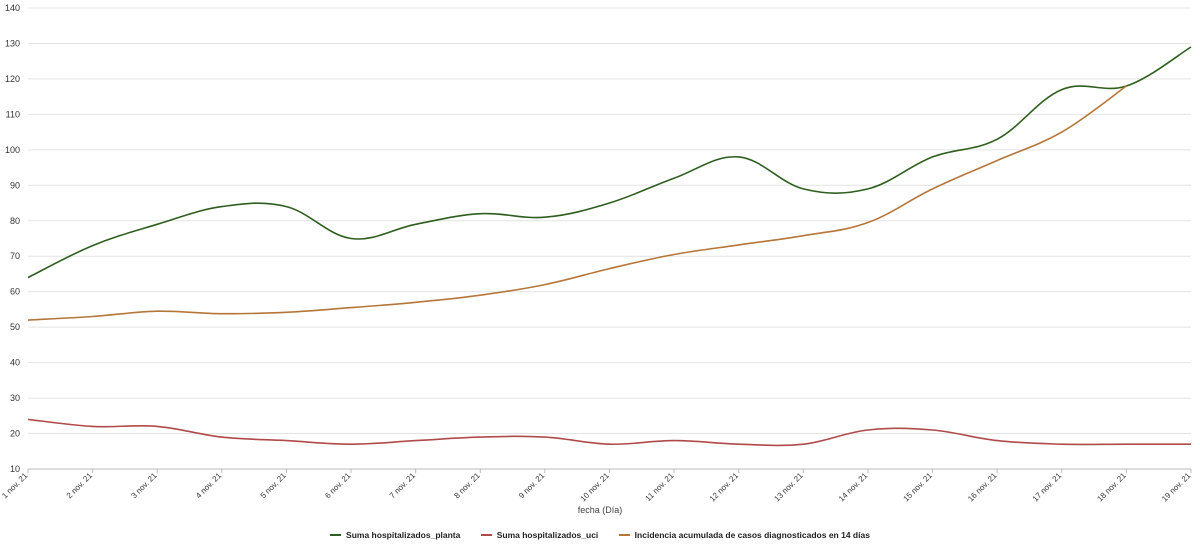 The width and height of the screenshot is (1200, 553). I want to click on x-tick-label: 11 nov. 21, so click(660, 487).